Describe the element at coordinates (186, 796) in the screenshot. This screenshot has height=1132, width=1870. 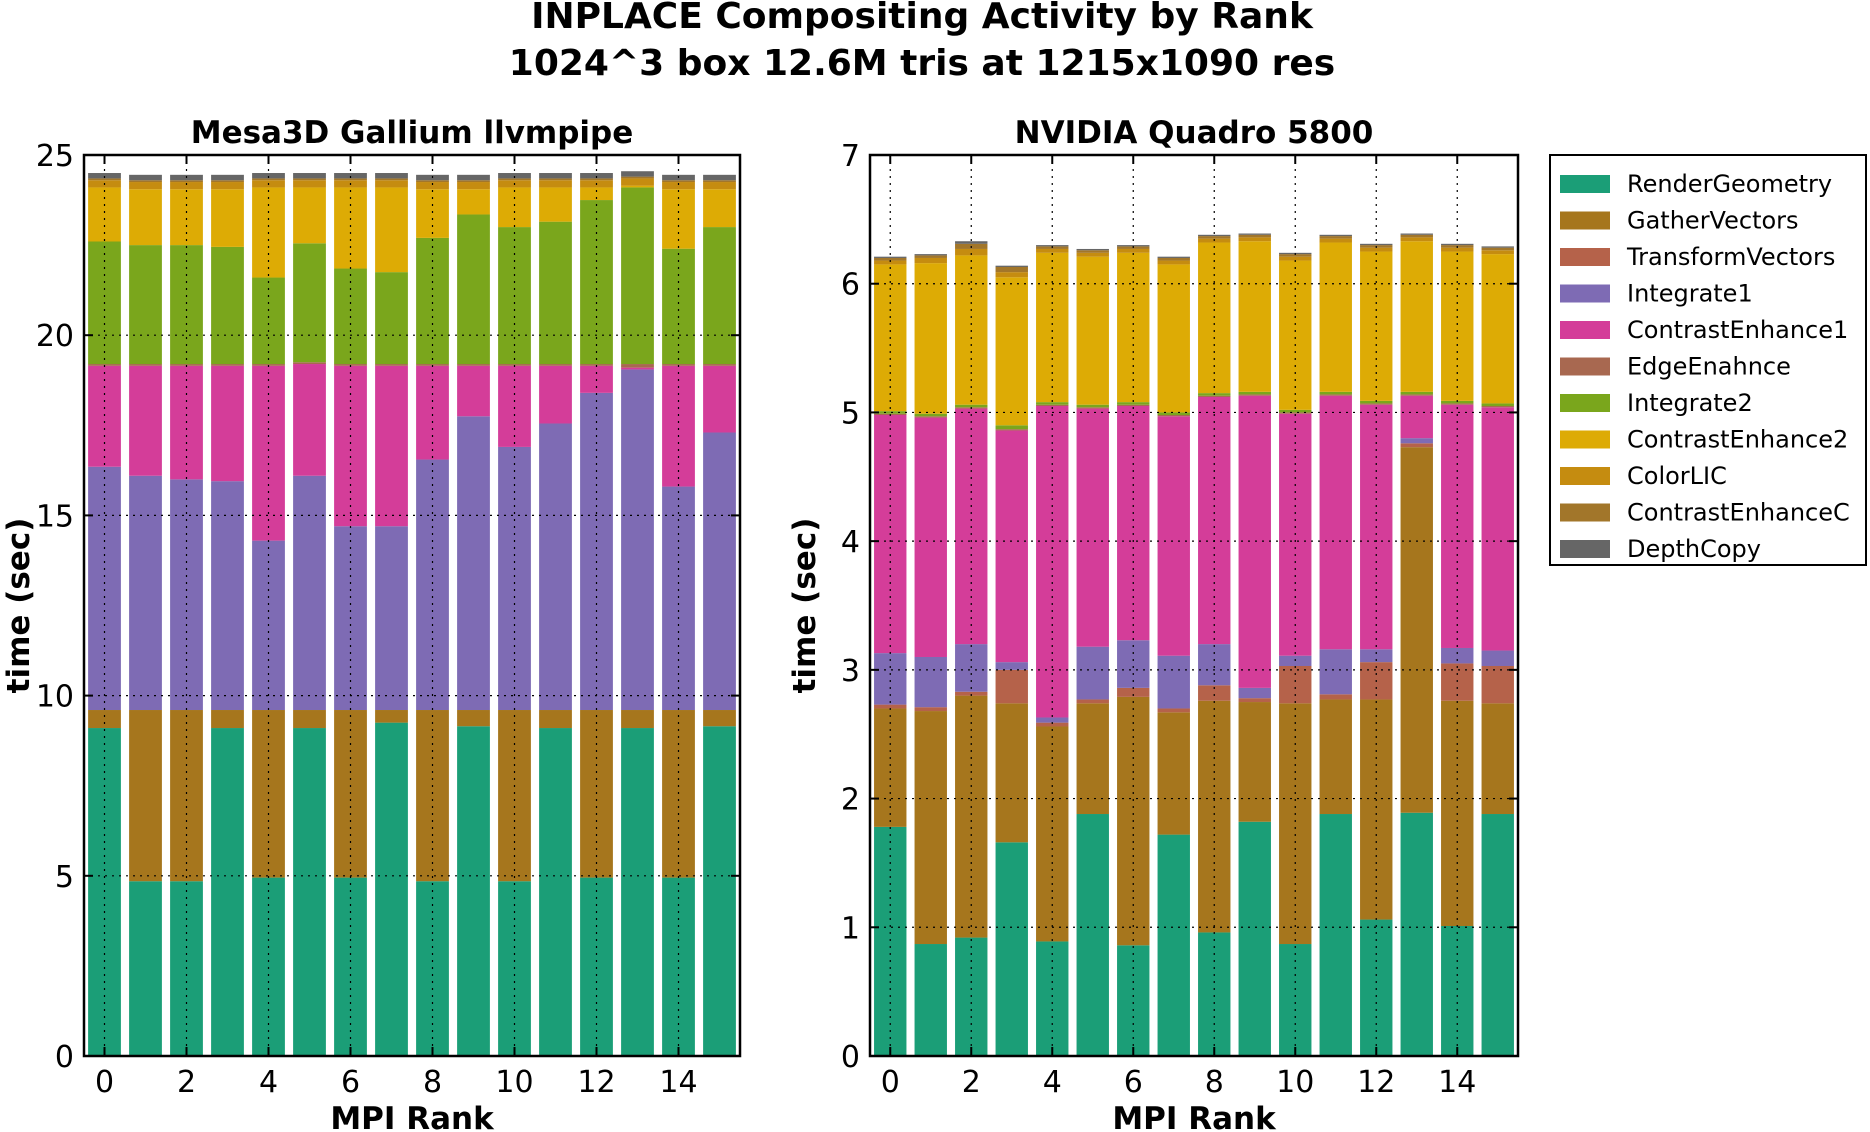
I see `bar-segment-rank2-GatherVectors` at that location.